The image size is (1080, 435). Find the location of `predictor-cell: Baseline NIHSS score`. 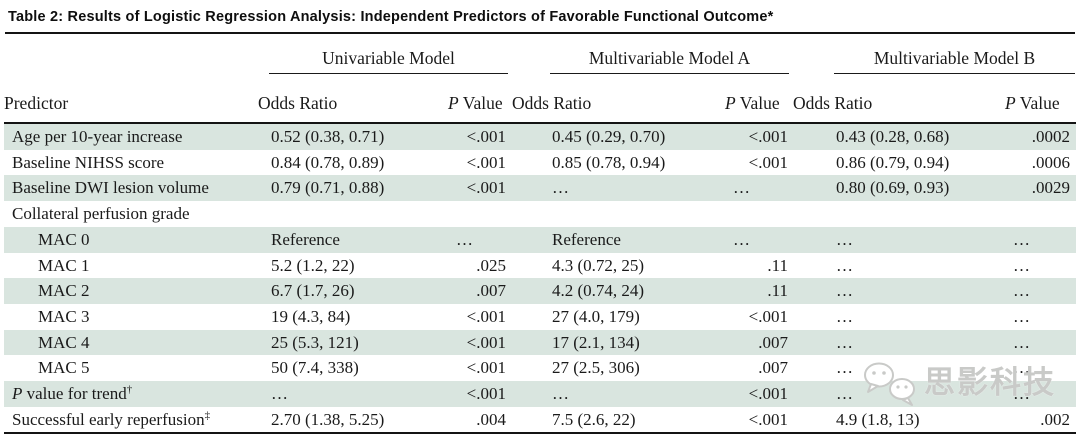

predictor-cell: Baseline NIHSS score is located at coordinates (88, 162).